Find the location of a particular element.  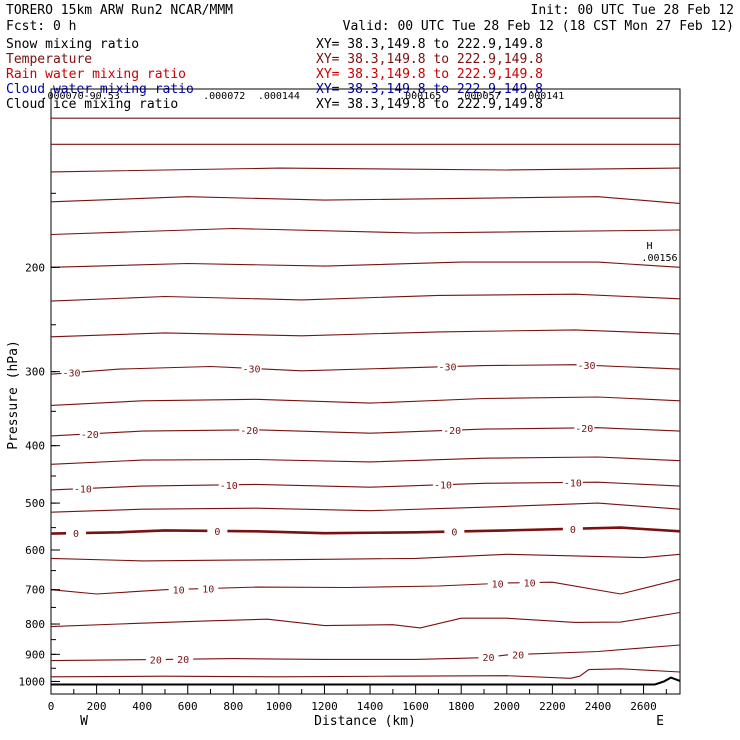

legend-xy-range: XY= 38.3,149.8 to 222.9,149.8 is located at coordinates (429, 74).